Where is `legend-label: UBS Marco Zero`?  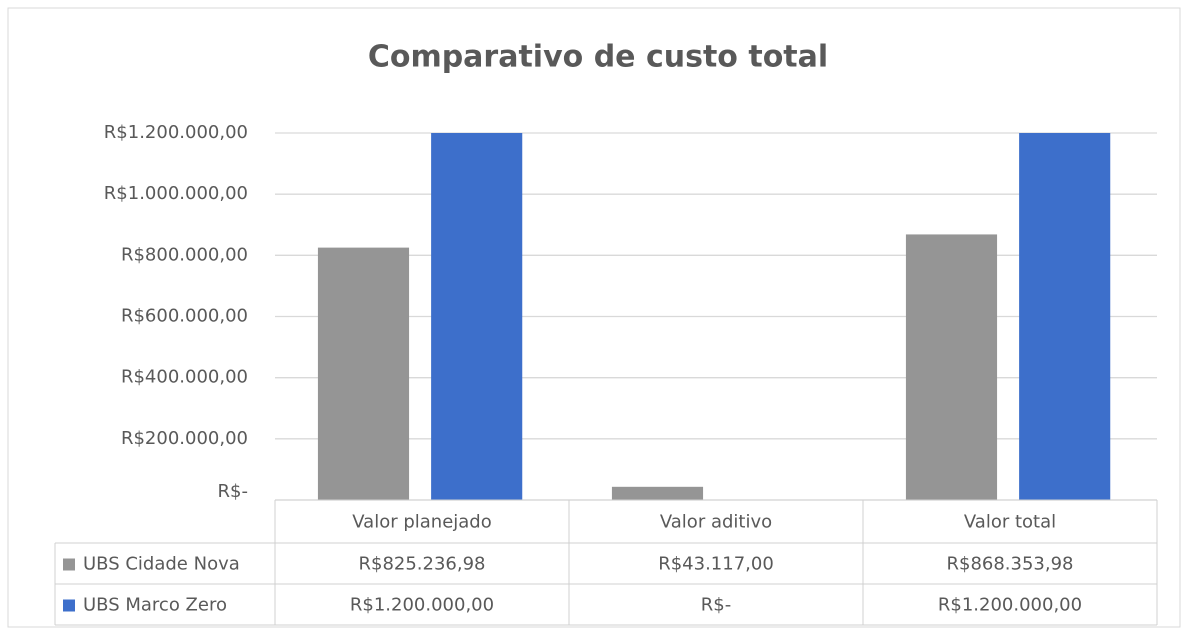 legend-label: UBS Marco Zero is located at coordinates (155, 605).